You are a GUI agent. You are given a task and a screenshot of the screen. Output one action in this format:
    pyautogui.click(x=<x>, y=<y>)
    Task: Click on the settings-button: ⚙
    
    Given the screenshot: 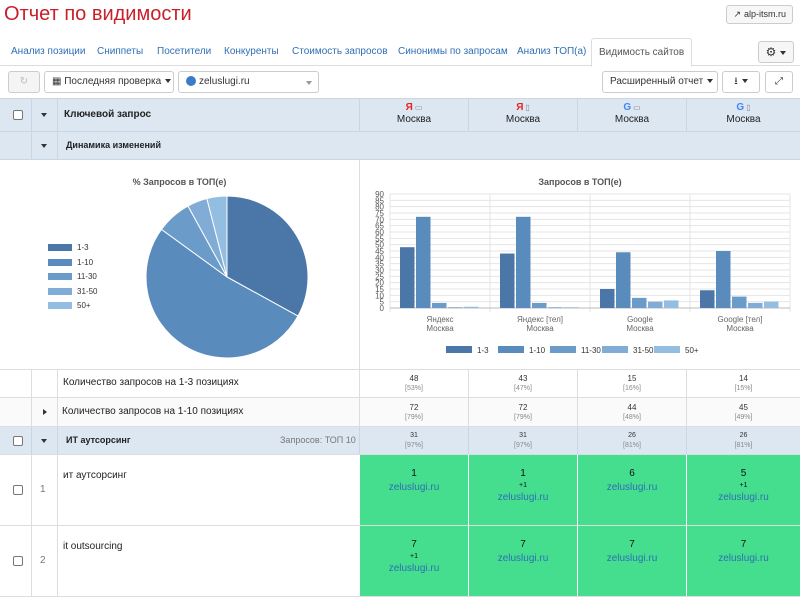 What is the action you would take?
    pyautogui.click(x=776, y=52)
    